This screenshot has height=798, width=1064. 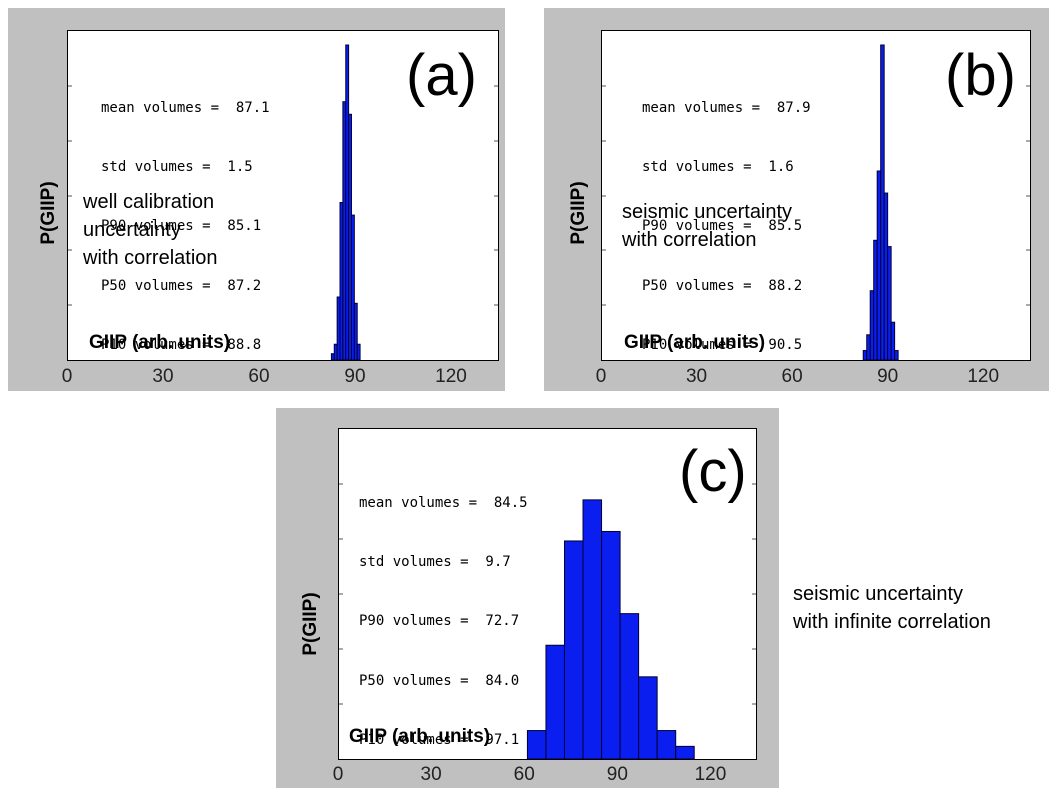 What do you see at coordinates (48, 213) in the screenshot?
I see `ylabel-a: P(GIIP)` at bounding box center [48, 213].